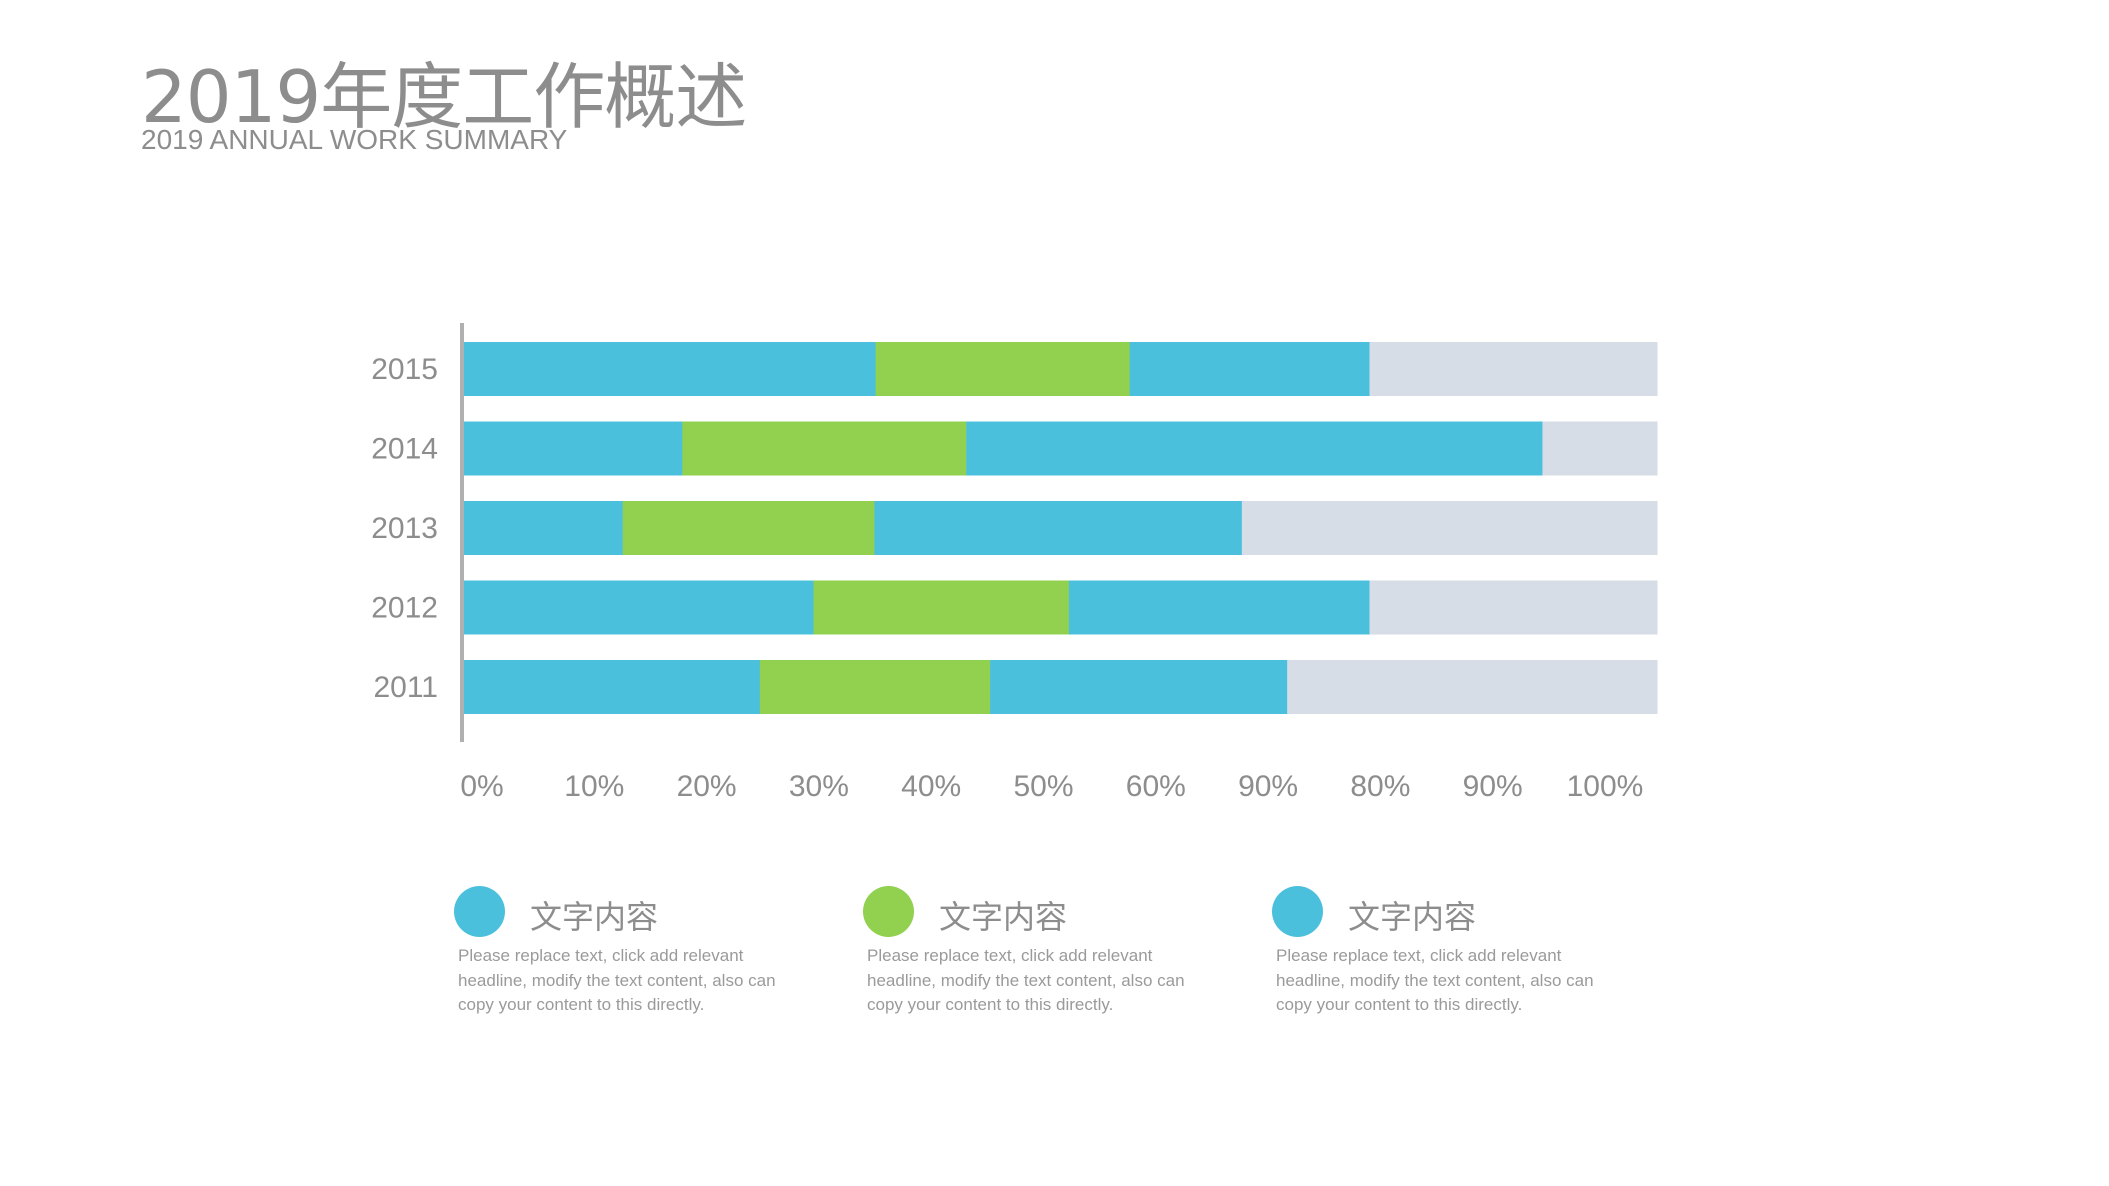 This screenshot has height=1186, width=2109. What do you see at coordinates (405, 687) in the screenshot?
I see `y-tick-label: 2011` at bounding box center [405, 687].